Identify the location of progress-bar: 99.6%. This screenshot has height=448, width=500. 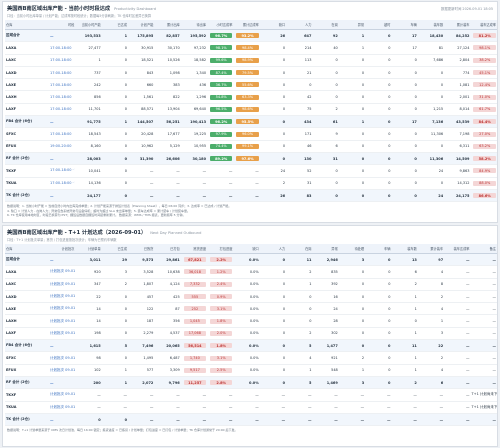
(221, 60).